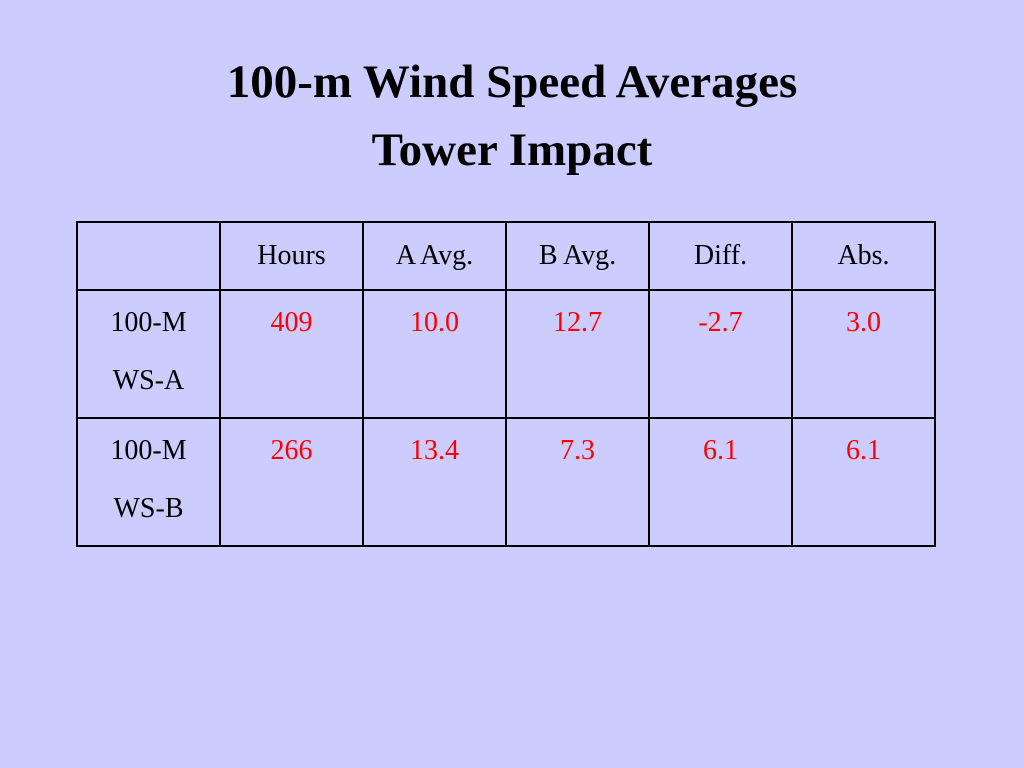 The width and height of the screenshot is (1024, 768). I want to click on header-cell: Hours, so click(291, 256).